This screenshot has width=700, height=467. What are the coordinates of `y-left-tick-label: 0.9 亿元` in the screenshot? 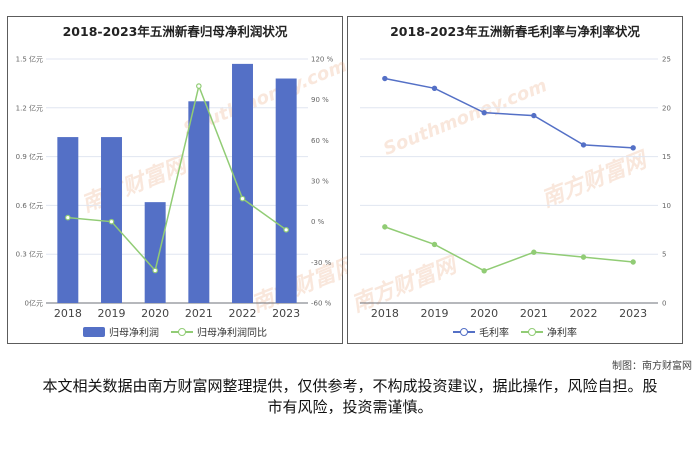 It's located at (29, 156).